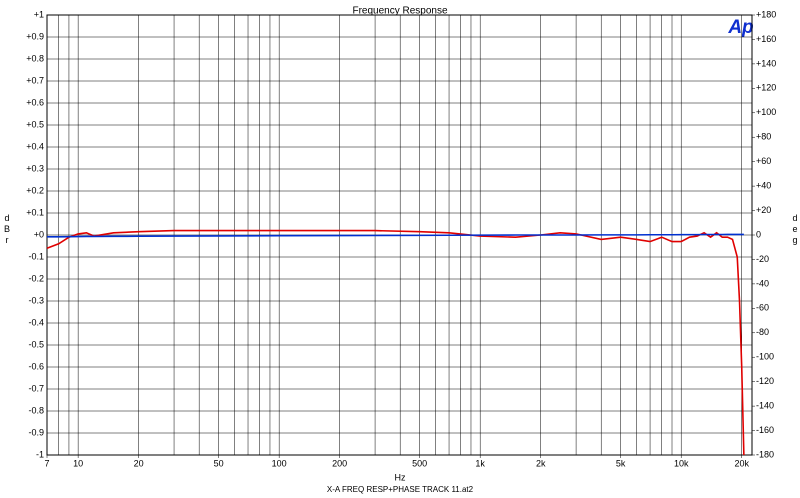 The width and height of the screenshot is (800, 498). What do you see at coordinates (741, 463) in the screenshot?
I see `x-tick-label: 20k` at bounding box center [741, 463].